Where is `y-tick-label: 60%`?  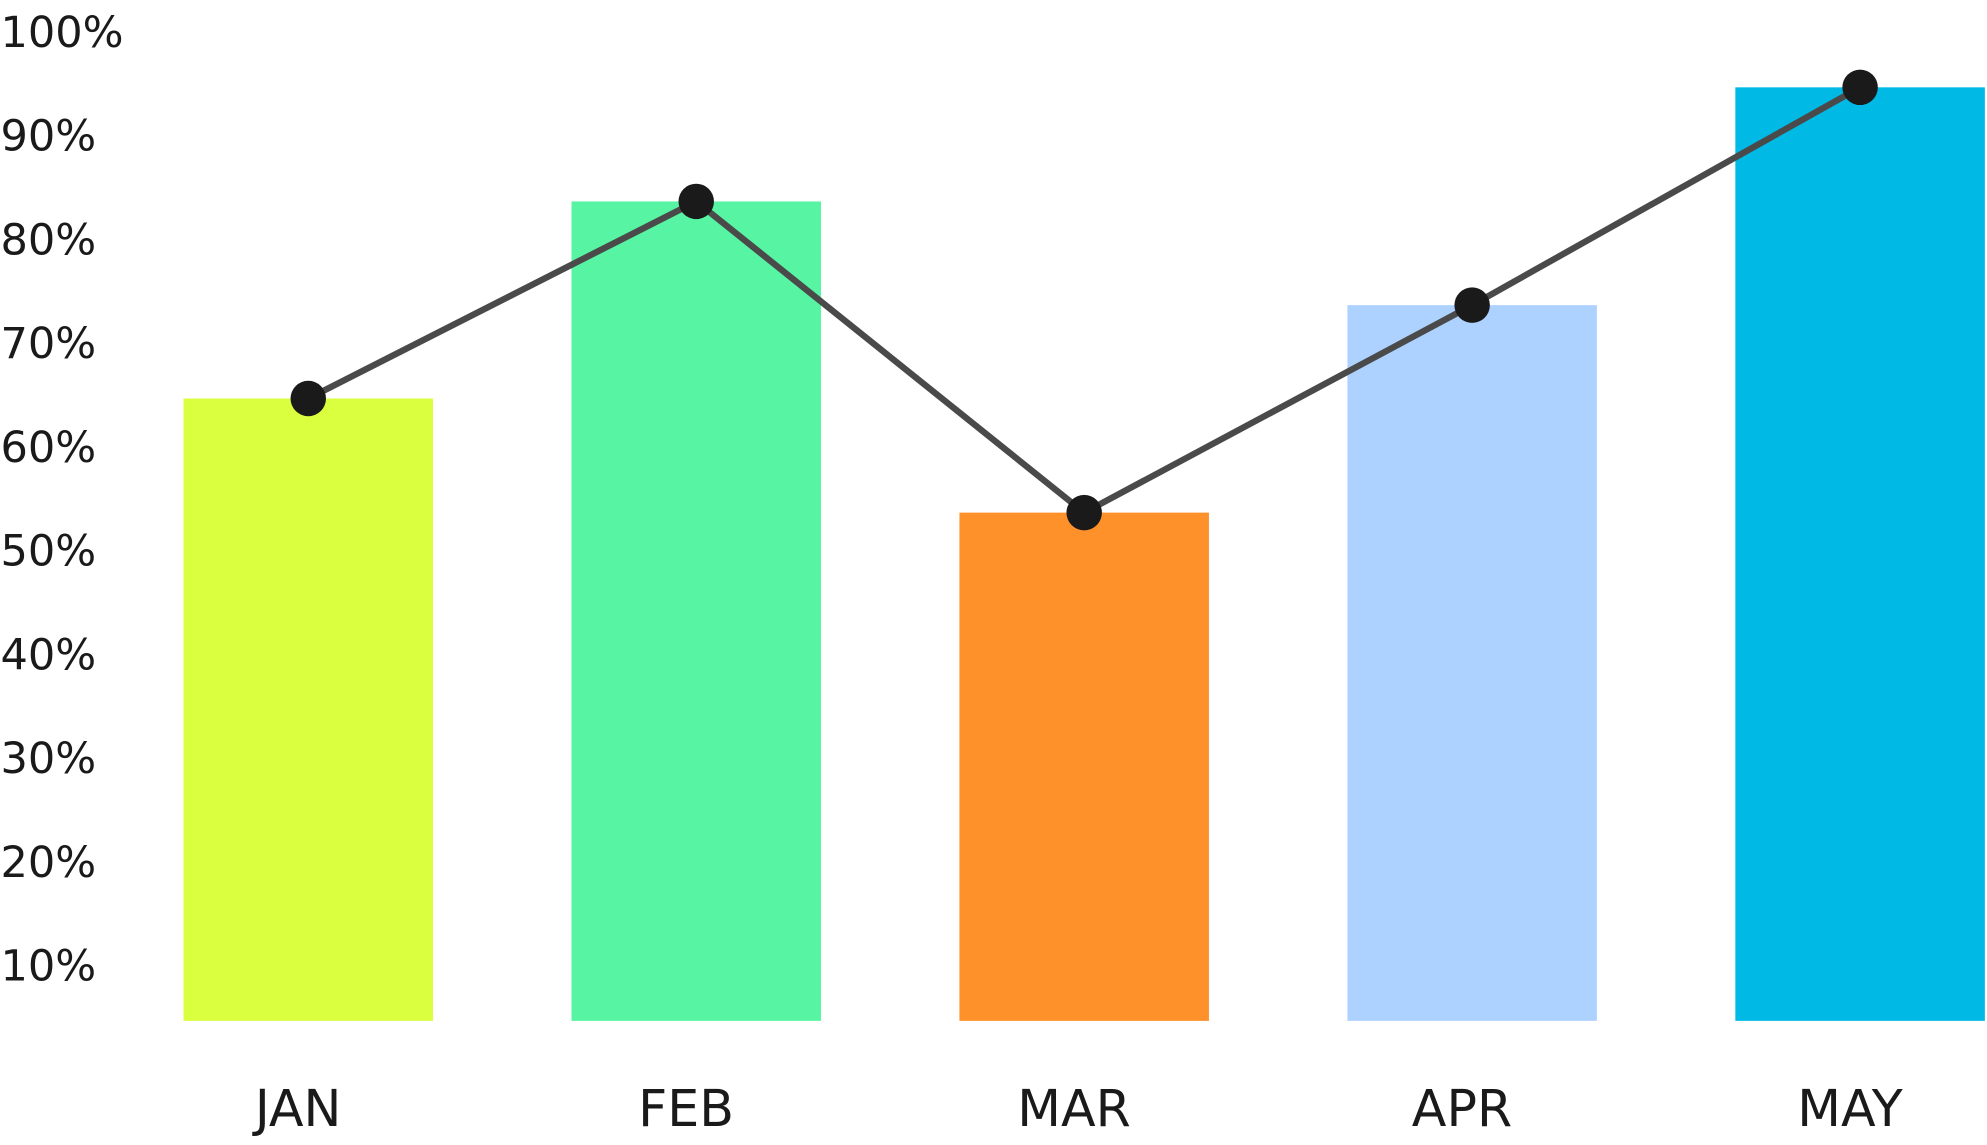 y-tick-label: 60% is located at coordinates (48, 448).